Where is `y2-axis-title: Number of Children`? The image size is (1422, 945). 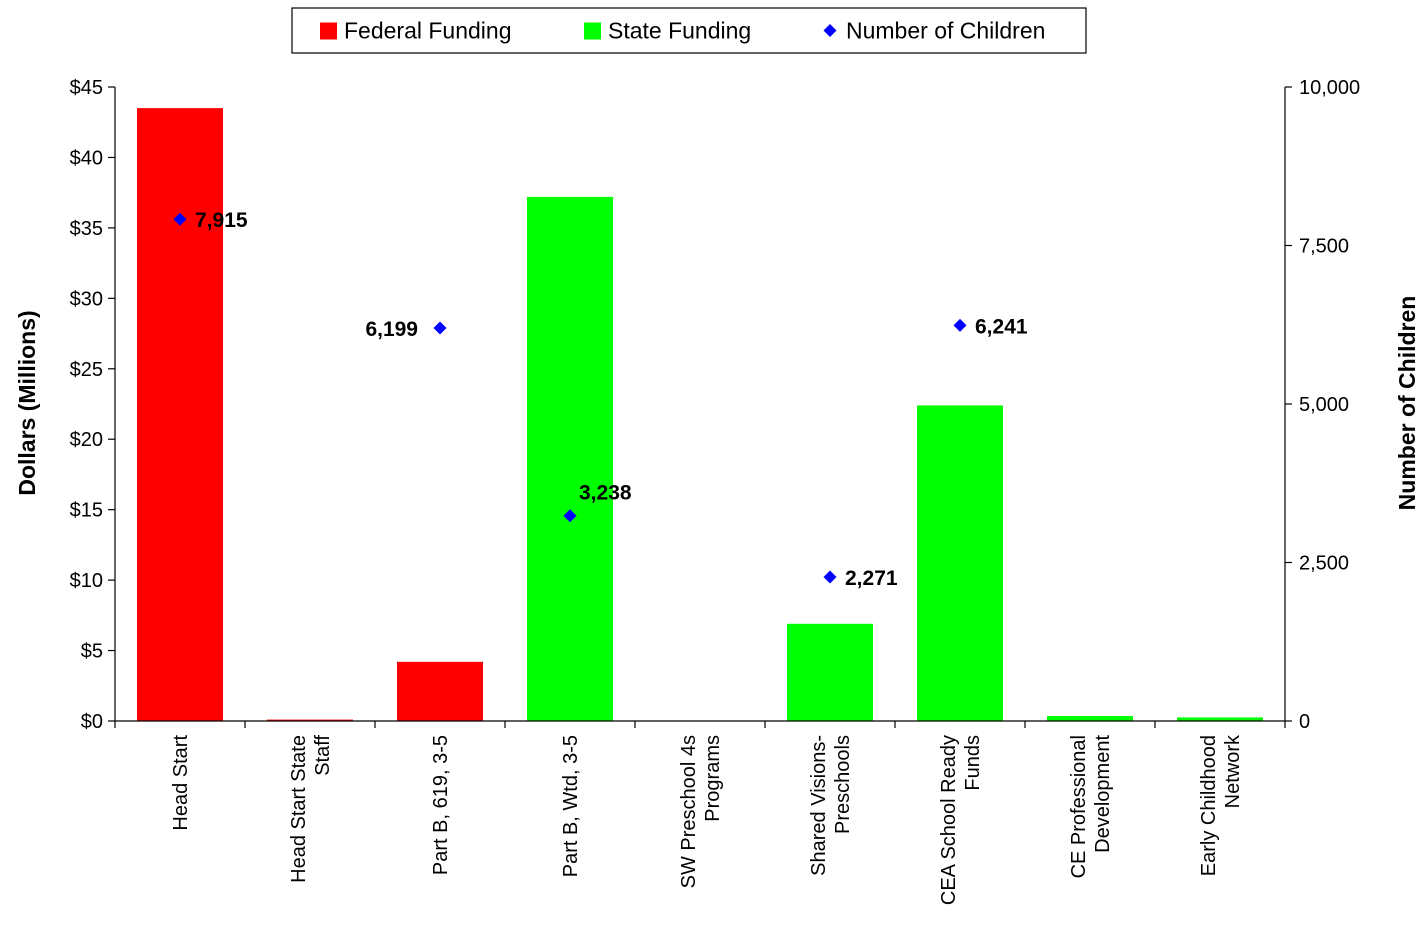 y2-axis-title: Number of Children is located at coordinates (1407, 403).